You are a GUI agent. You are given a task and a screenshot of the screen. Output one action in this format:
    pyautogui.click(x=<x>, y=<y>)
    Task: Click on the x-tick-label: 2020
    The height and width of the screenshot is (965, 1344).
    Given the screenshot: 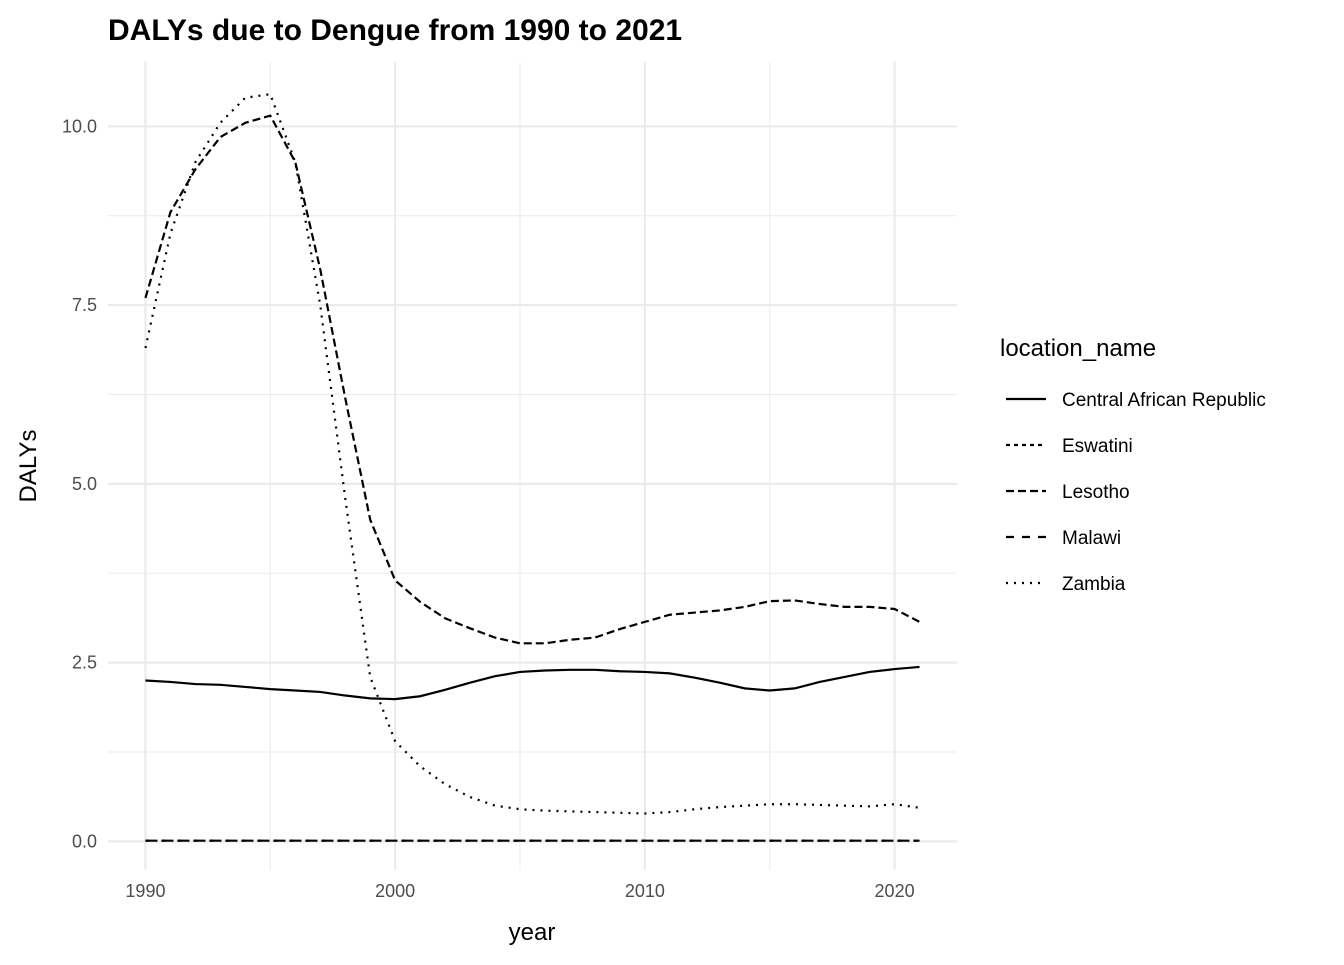 What is the action you would take?
    pyautogui.click(x=895, y=891)
    